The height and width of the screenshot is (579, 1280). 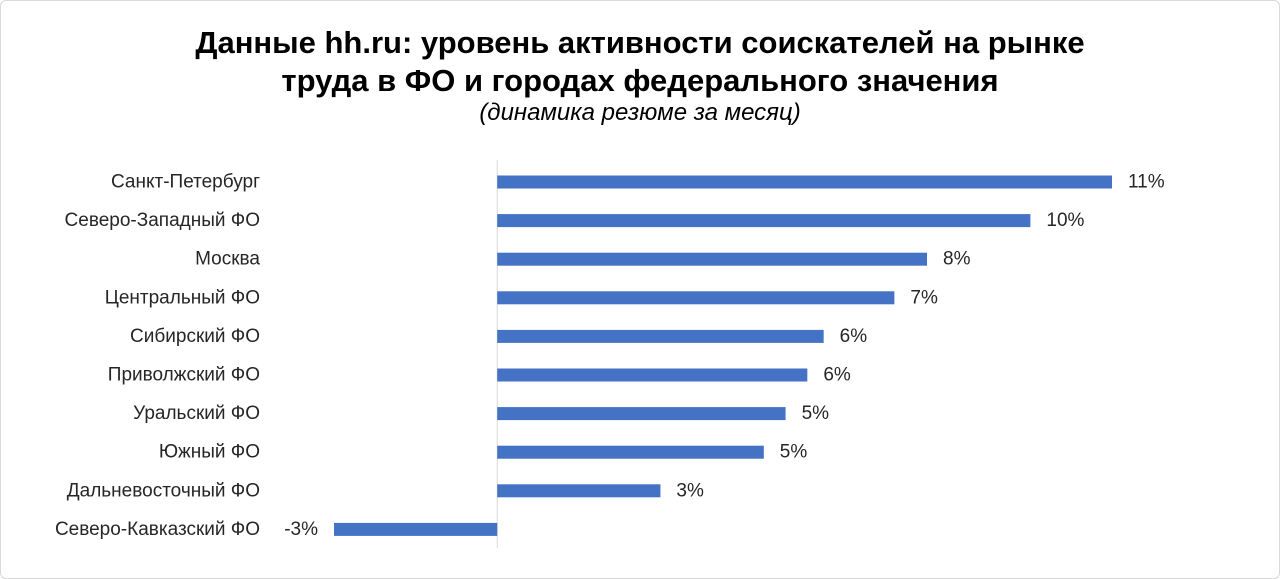 I want to click on category-label: Москва, so click(x=227, y=259).